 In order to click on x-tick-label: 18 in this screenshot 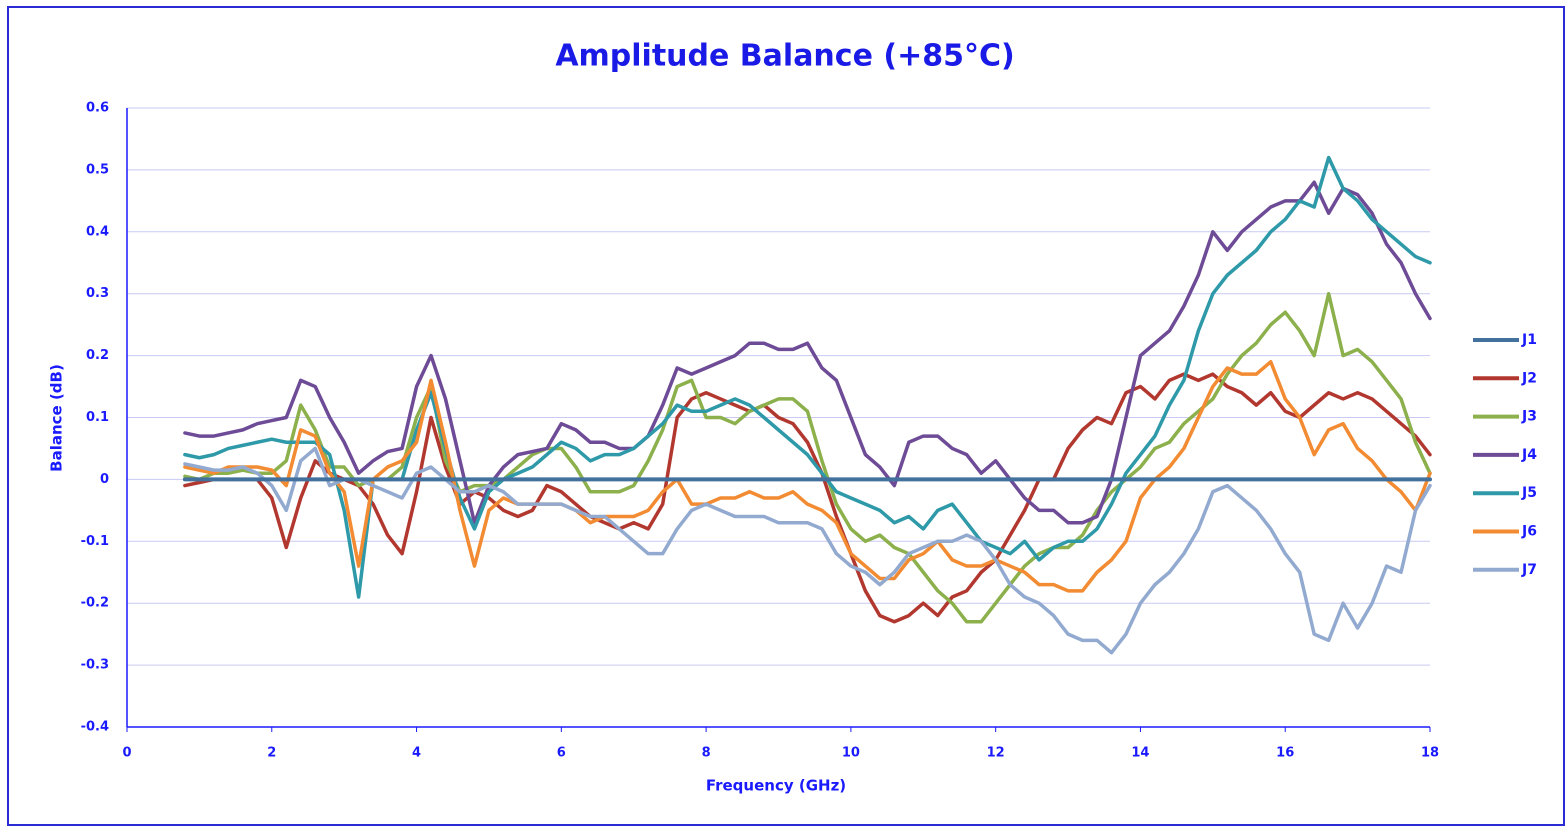, I will do `click(1430, 753)`.